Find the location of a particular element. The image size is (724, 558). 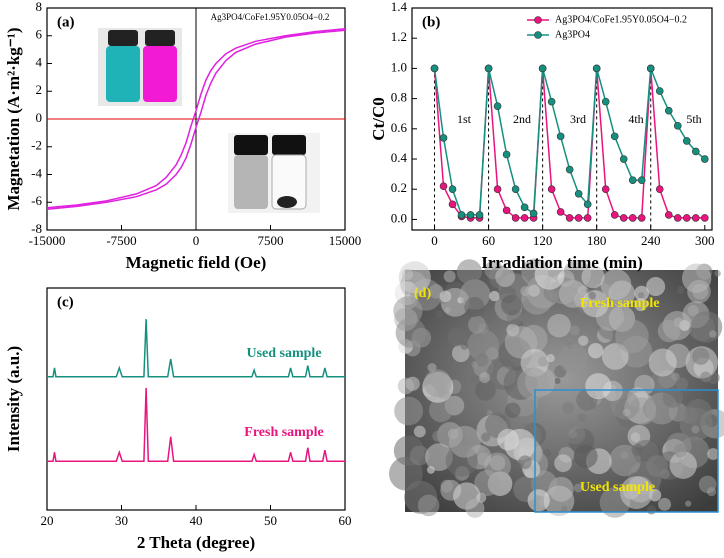

x-tick-label: 60 is located at coordinates (488, 240).